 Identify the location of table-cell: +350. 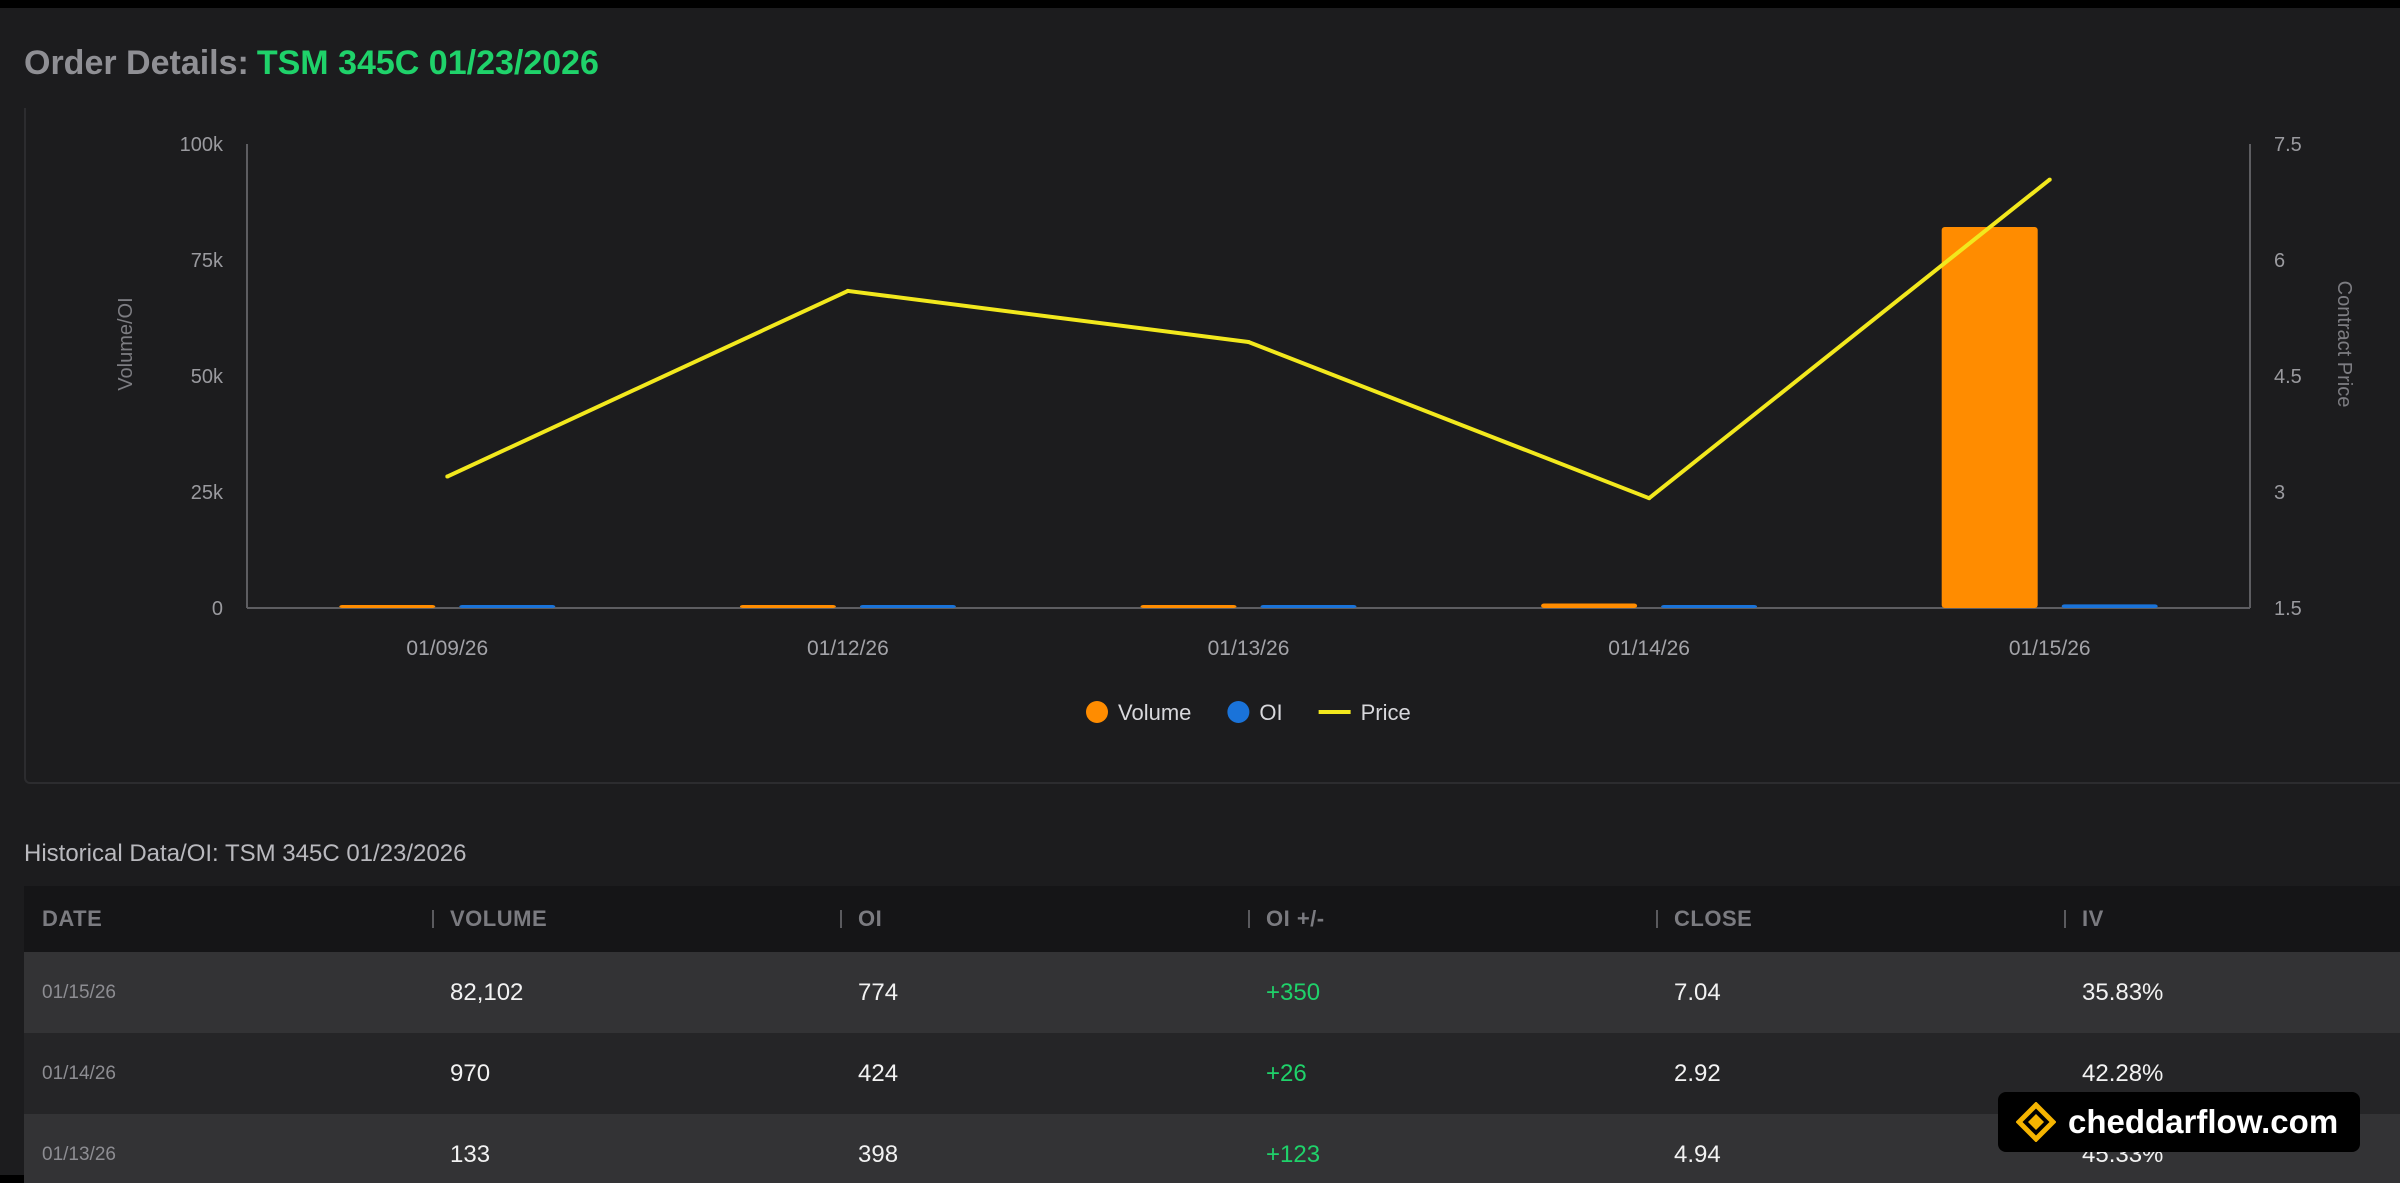
(1293, 992).